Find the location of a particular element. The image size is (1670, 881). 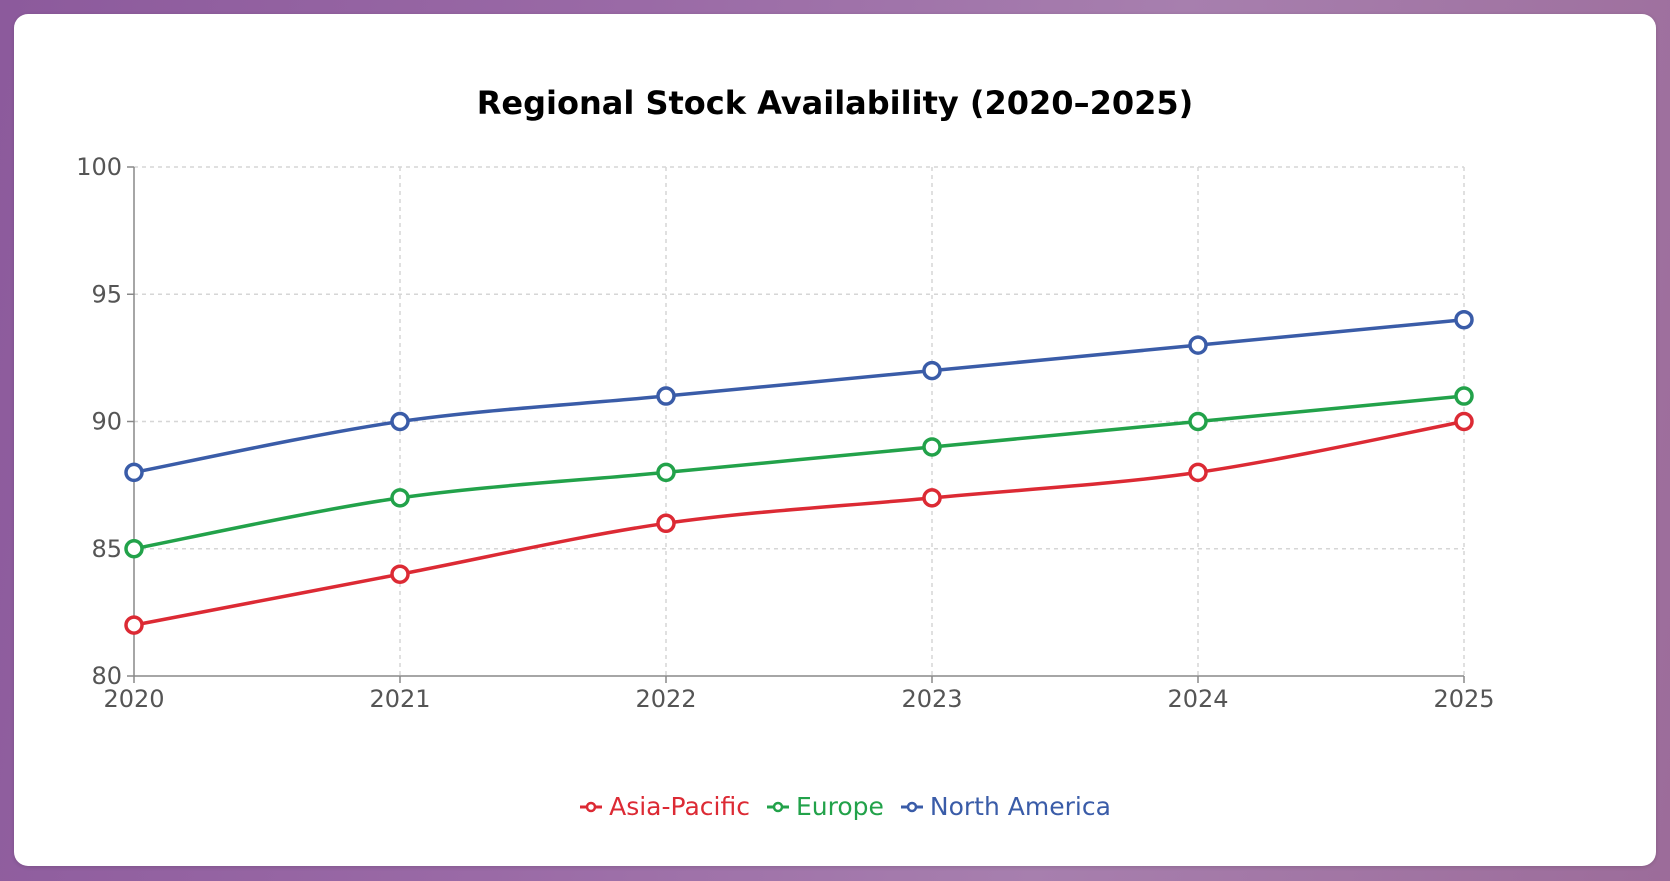

chart-title: Regional Stock Availability (2020–2025) is located at coordinates (835, 103).